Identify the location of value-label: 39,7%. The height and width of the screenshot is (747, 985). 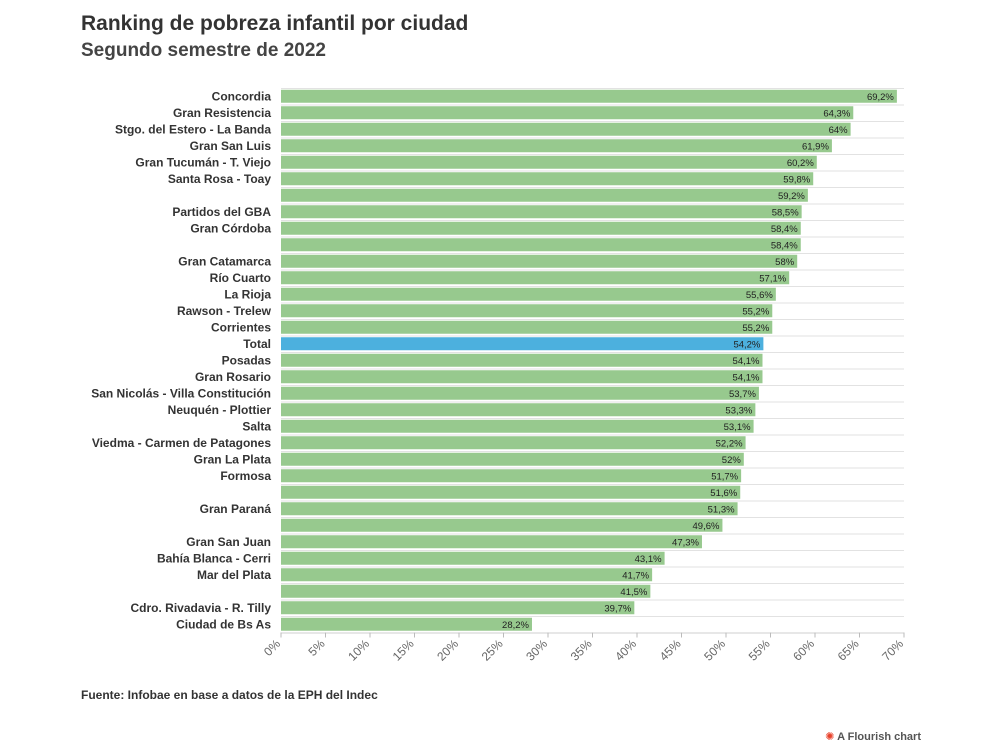
(617, 608).